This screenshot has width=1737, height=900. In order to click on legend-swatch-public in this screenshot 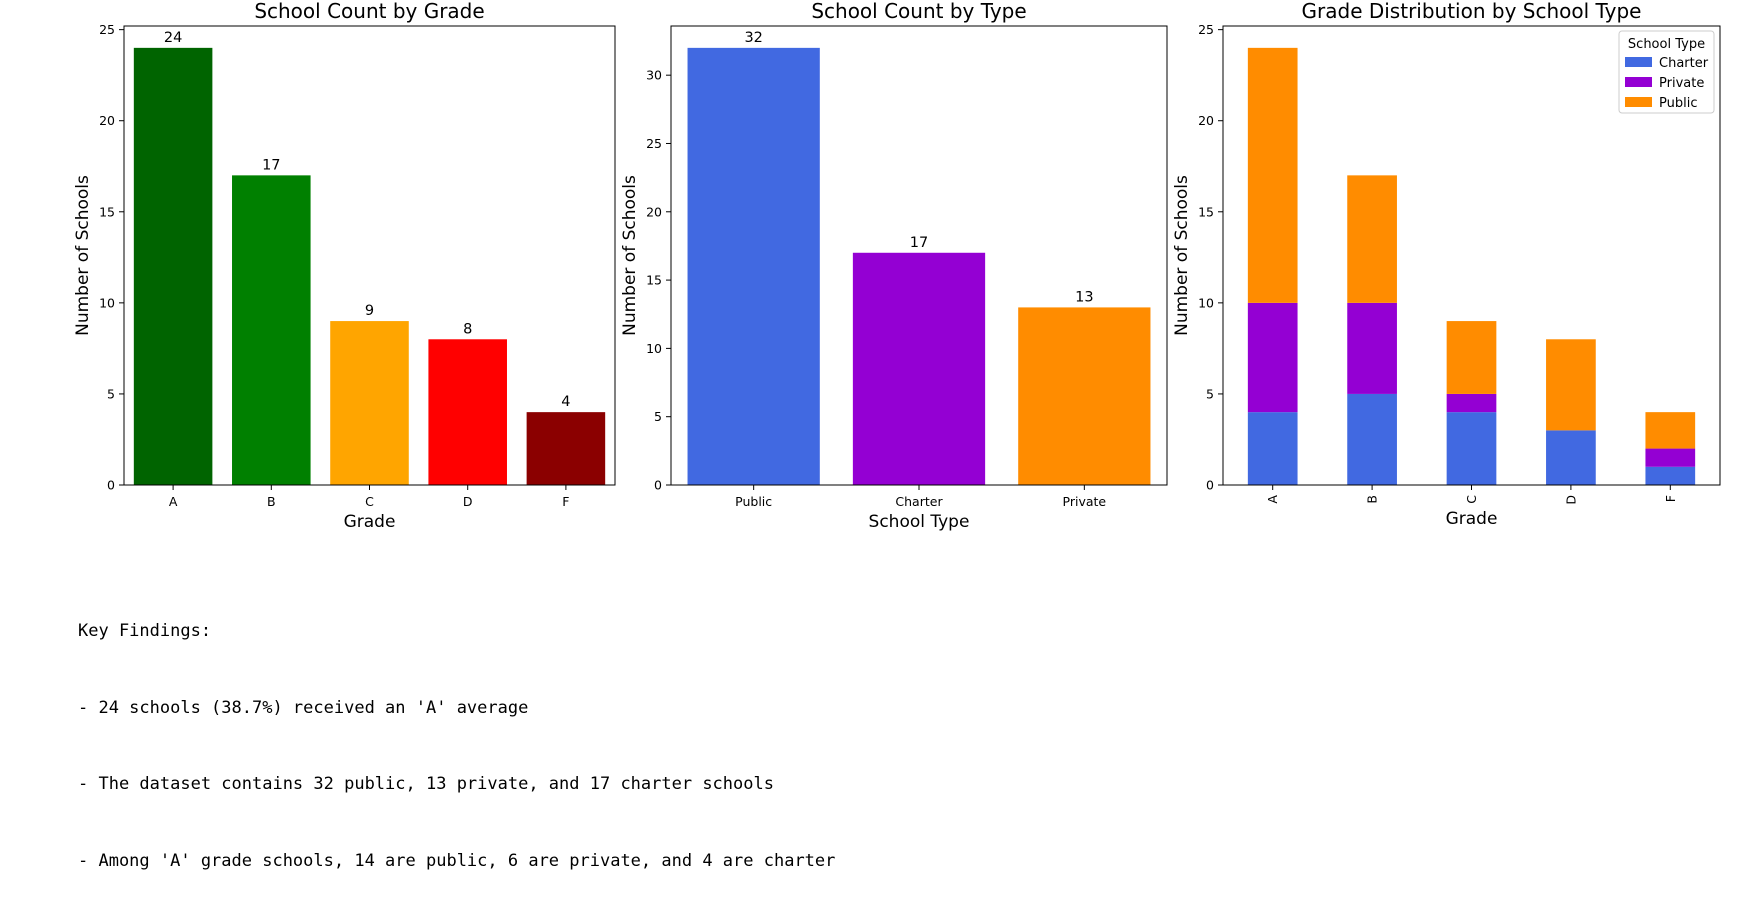, I will do `click(1638, 102)`.